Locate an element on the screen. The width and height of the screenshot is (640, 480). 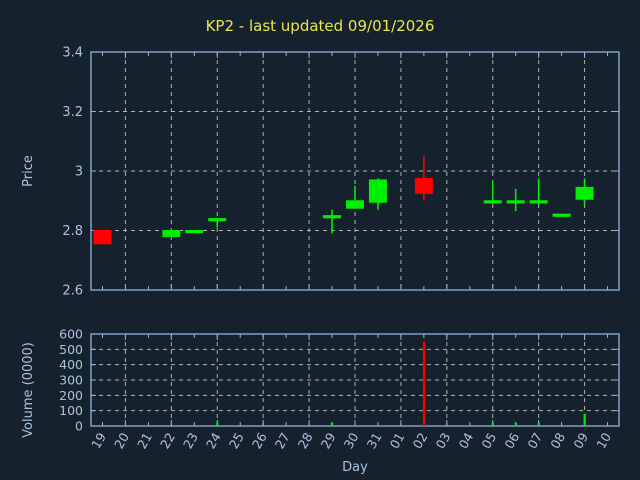
svg-text: 04 is located at coordinates (465, 440).